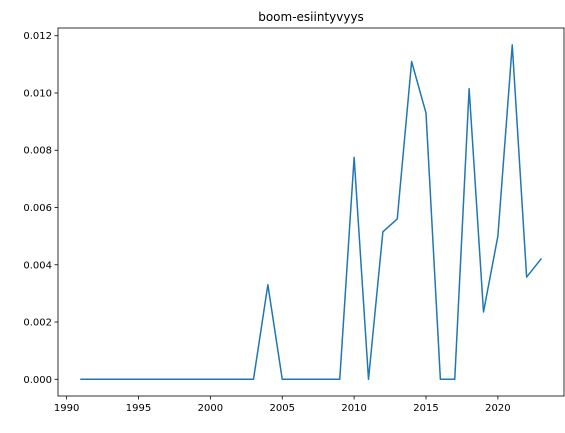 This screenshot has height=433, width=565. What do you see at coordinates (37, 93) in the screenshot?
I see `y-tick-label: 0.010` at bounding box center [37, 93].